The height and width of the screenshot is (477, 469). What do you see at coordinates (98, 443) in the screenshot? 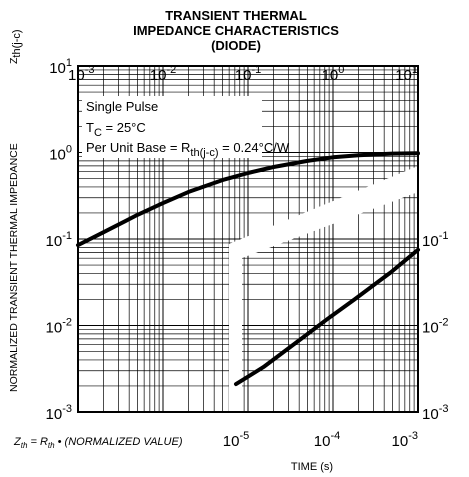
I see `normalized-value-formula: Zth = Rth • (NORMALIZED VALUE)` at bounding box center [98, 443].